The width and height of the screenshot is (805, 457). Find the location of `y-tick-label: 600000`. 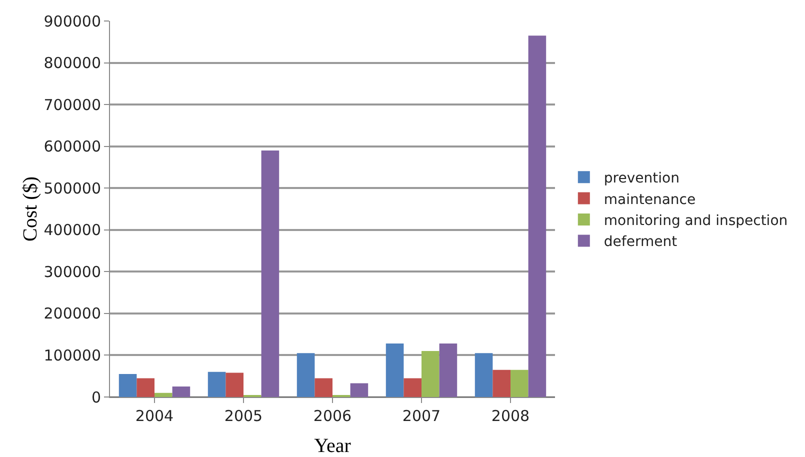

y-tick-label: 600000 is located at coordinates (72, 147).